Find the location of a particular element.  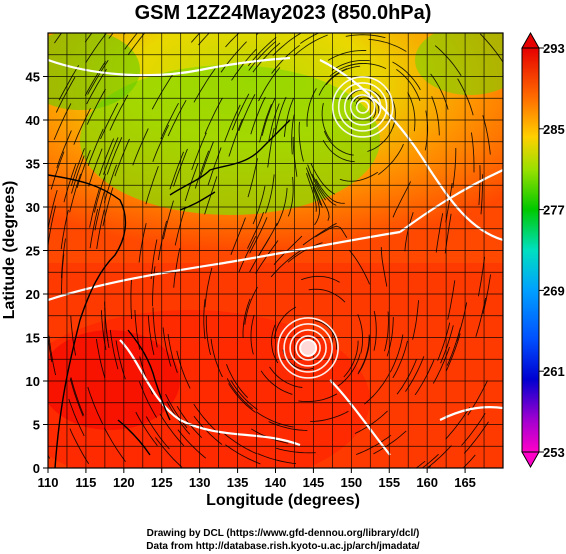

y-tick-label: 5 is located at coordinates (36, 425).